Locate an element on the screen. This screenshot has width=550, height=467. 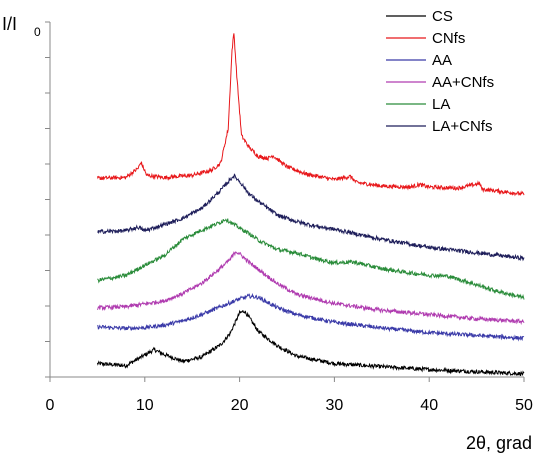
x-tick-label: 0 is located at coordinates (50, 405).